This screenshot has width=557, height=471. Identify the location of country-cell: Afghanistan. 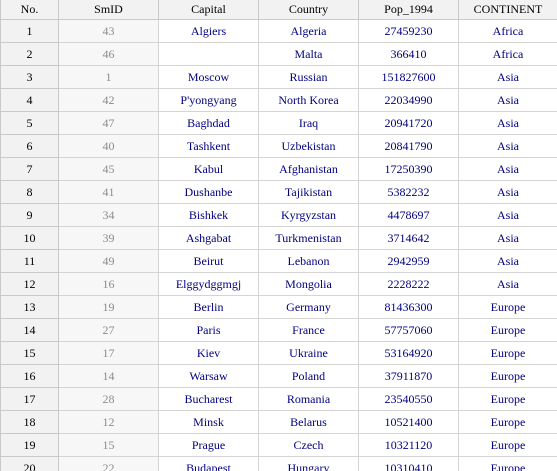
(308, 169).